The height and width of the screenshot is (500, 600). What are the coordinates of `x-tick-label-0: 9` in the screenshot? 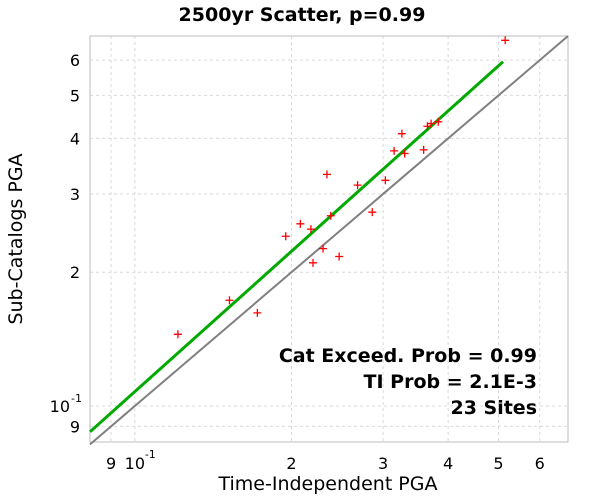 It's located at (111, 463).